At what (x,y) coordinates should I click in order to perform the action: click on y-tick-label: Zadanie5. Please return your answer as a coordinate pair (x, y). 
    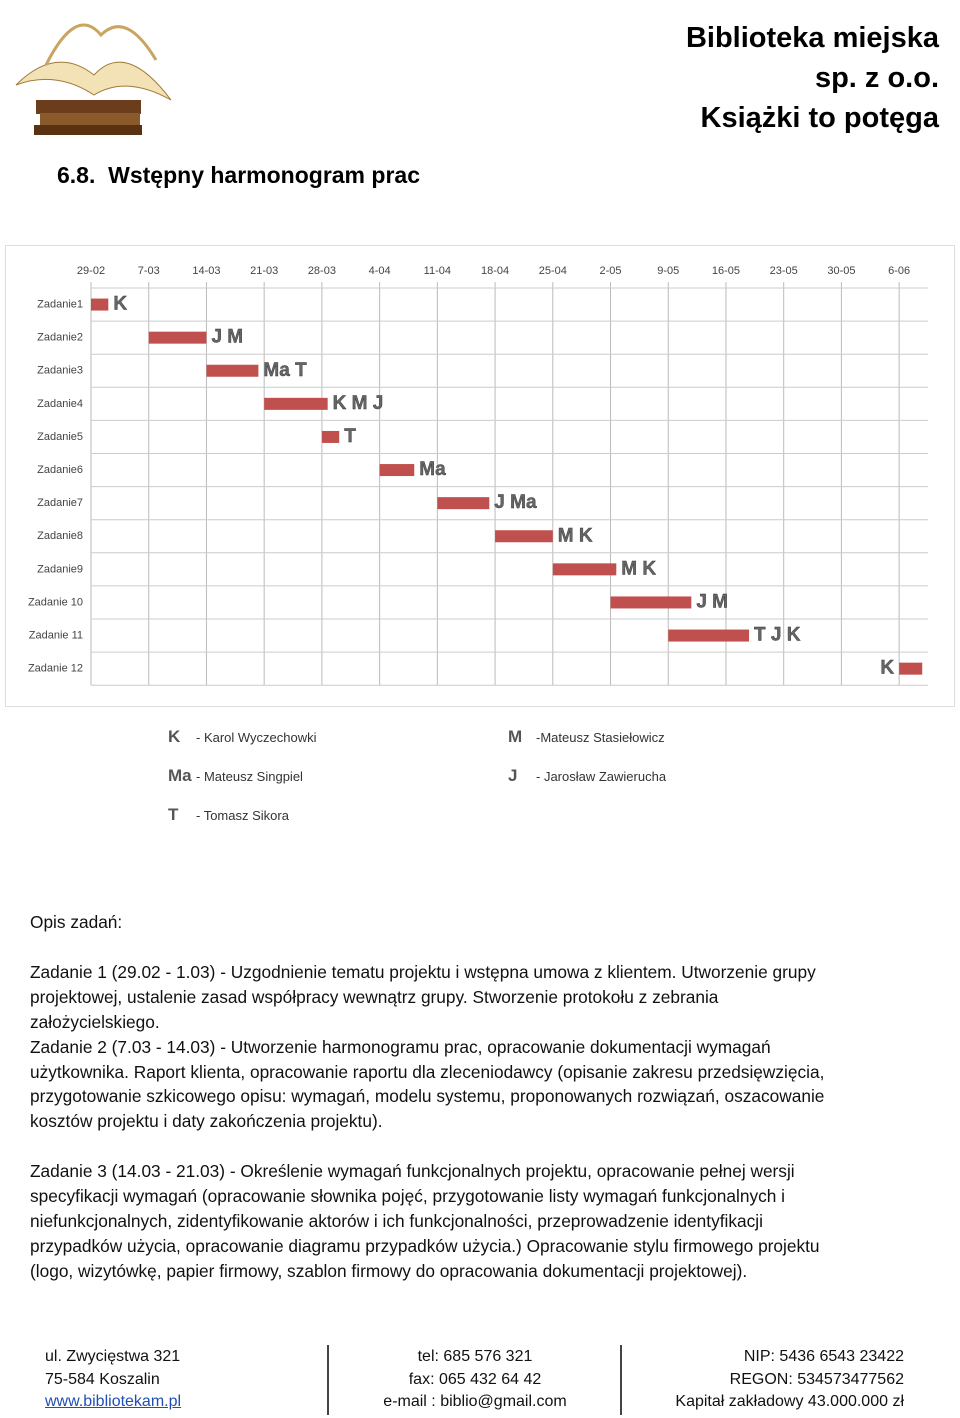
    Looking at the image, I should click on (60, 437).